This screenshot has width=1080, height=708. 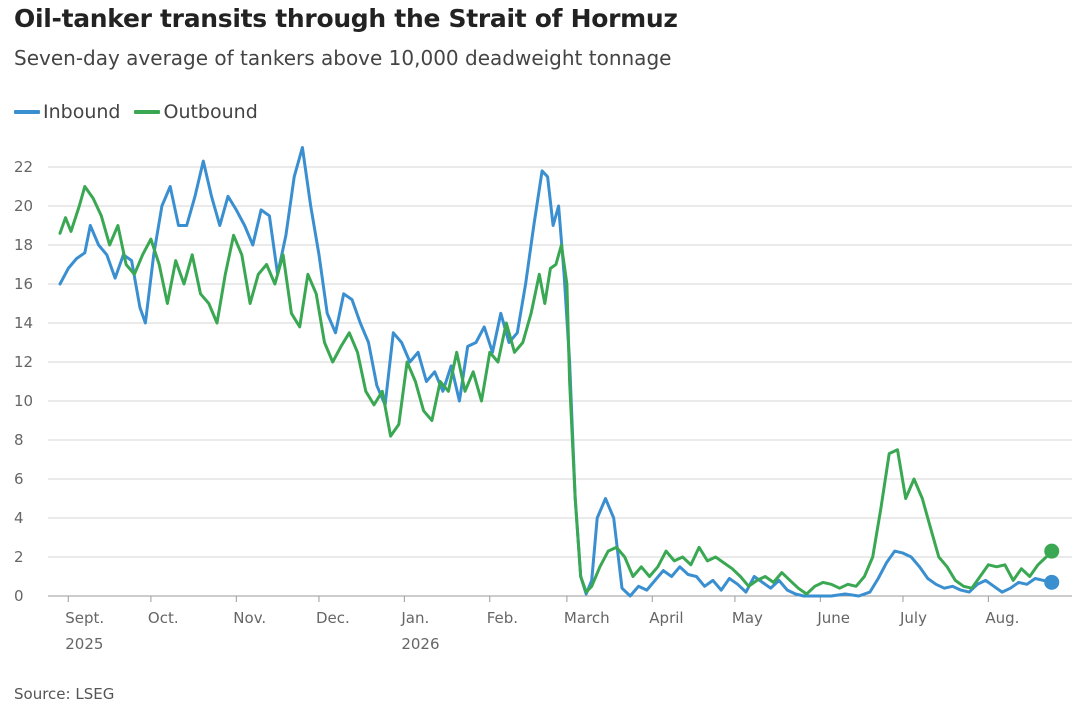 I want to click on y-tick-label: 18, so click(x=23, y=245).